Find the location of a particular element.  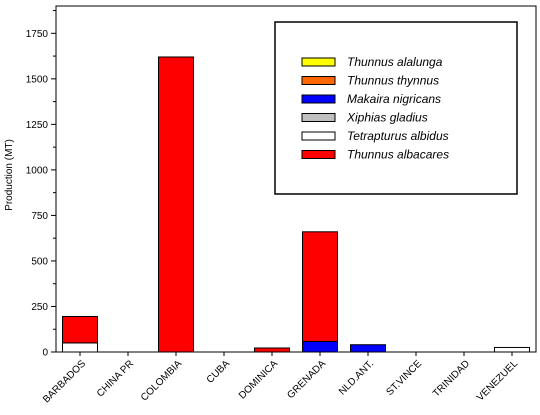

y-axis-title: Production (MT) is located at coordinates (9, 175).